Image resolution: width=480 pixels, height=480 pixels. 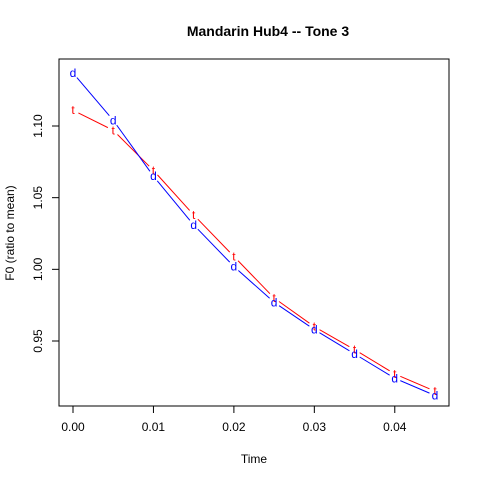 I want to click on x-tick-label: 0.03, so click(x=315, y=427).